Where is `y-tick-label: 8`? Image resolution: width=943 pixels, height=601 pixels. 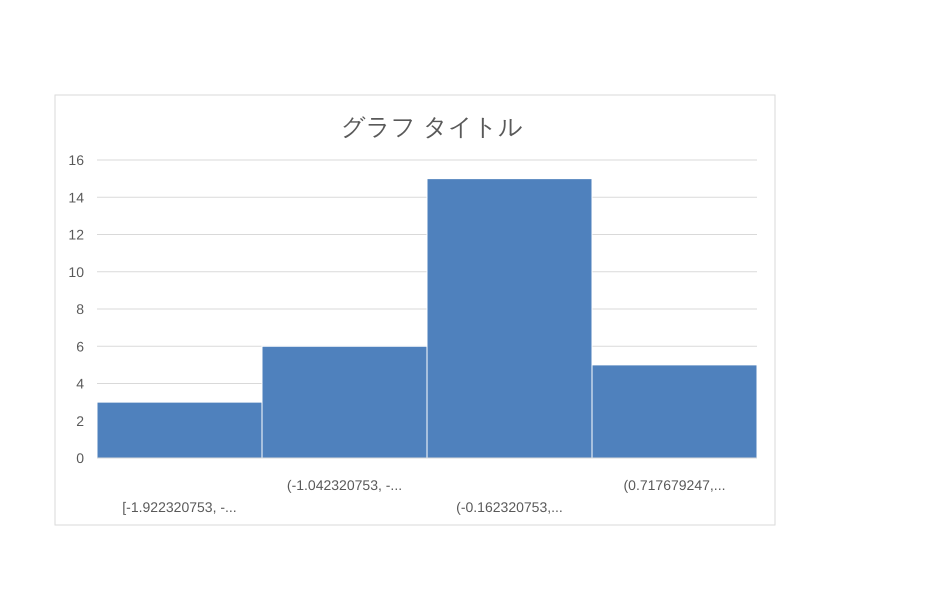
y-tick-label: 8 is located at coordinates (80, 309).